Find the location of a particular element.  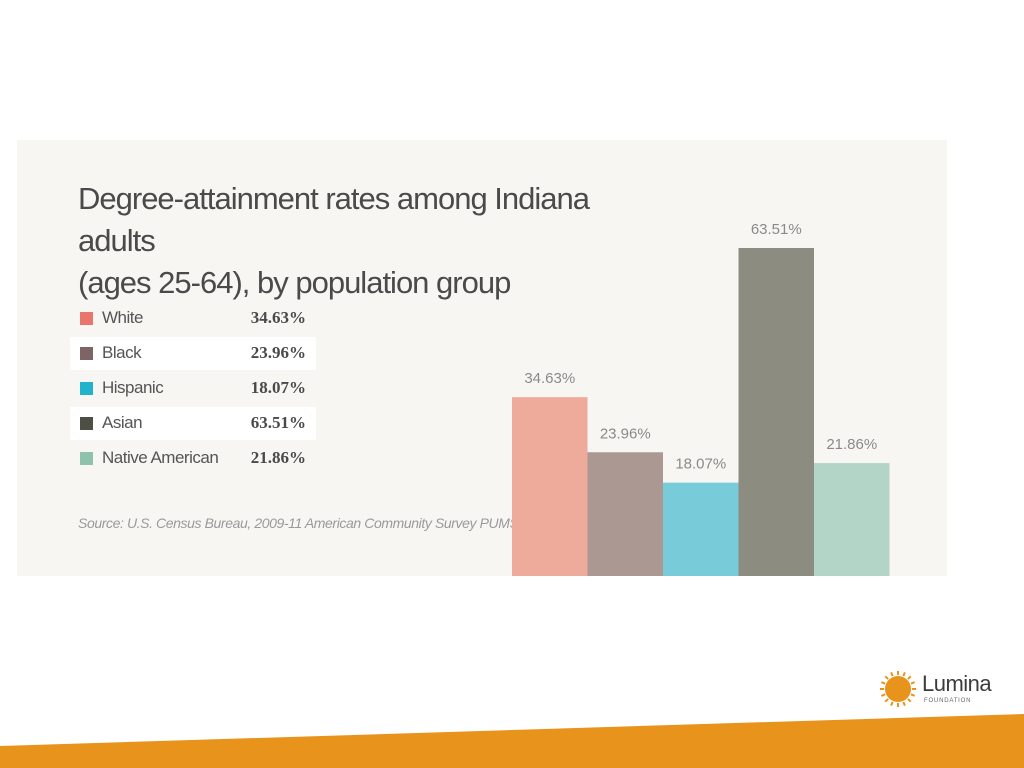

legend-item-hispanic: Hispanic 18.07% is located at coordinates (193, 388).